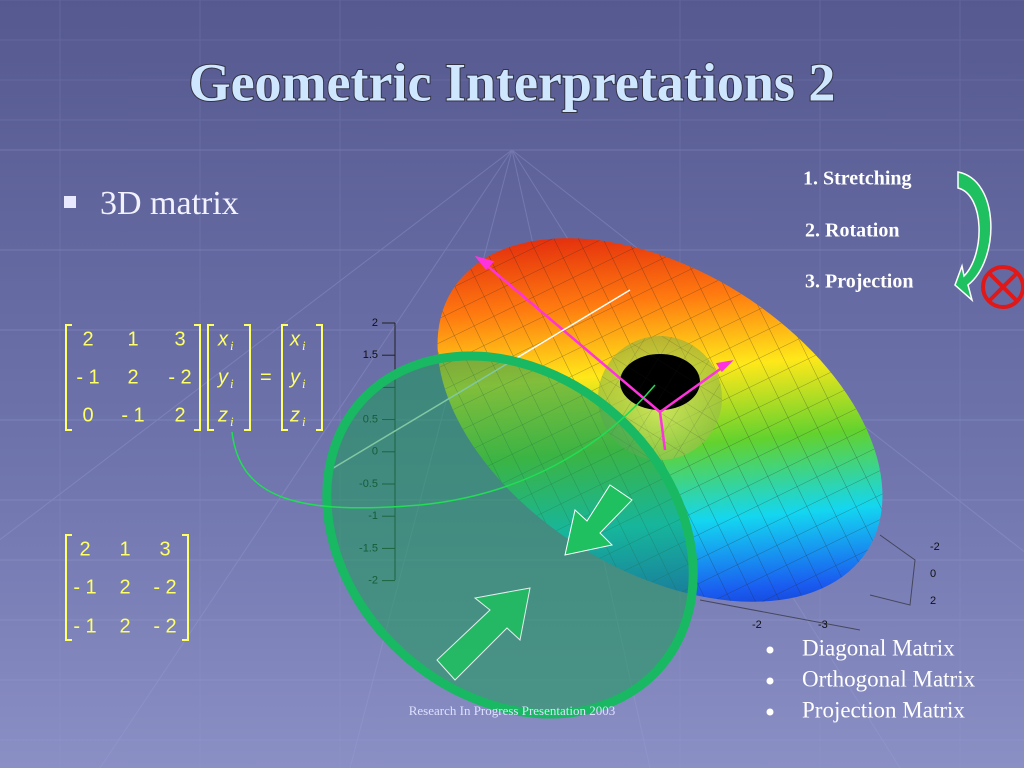 The height and width of the screenshot is (768, 1024). Describe the element at coordinates (604, 353) in the screenshot. I see `axes-arrows` at that location.